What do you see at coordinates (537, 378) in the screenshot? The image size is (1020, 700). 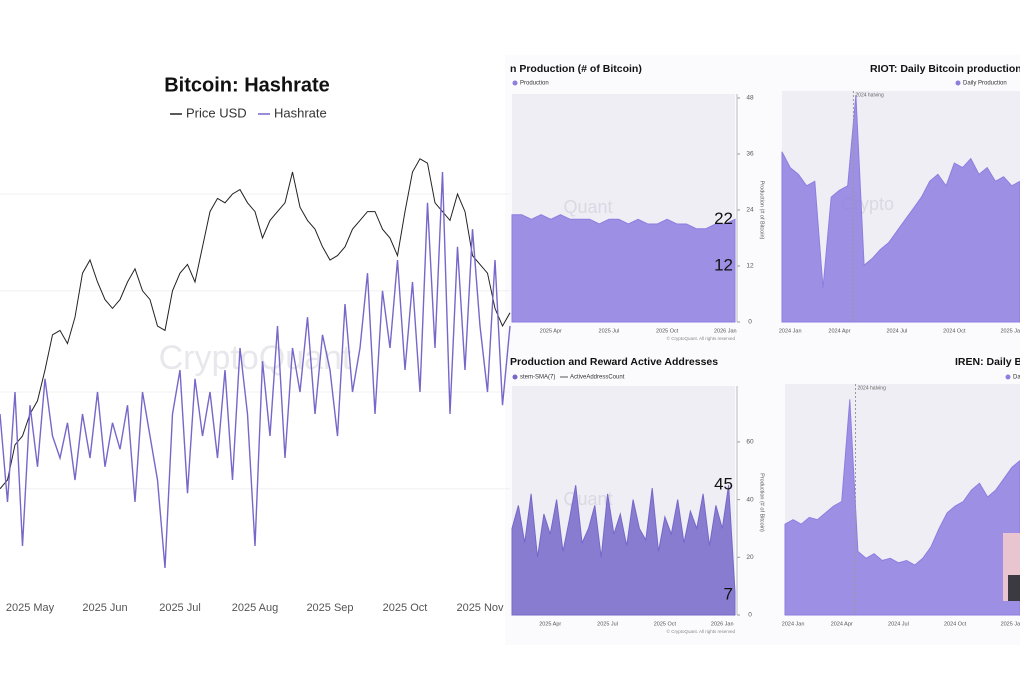 I see `legend-label: stem-SMA(7)` at bounding box center [537, 378].